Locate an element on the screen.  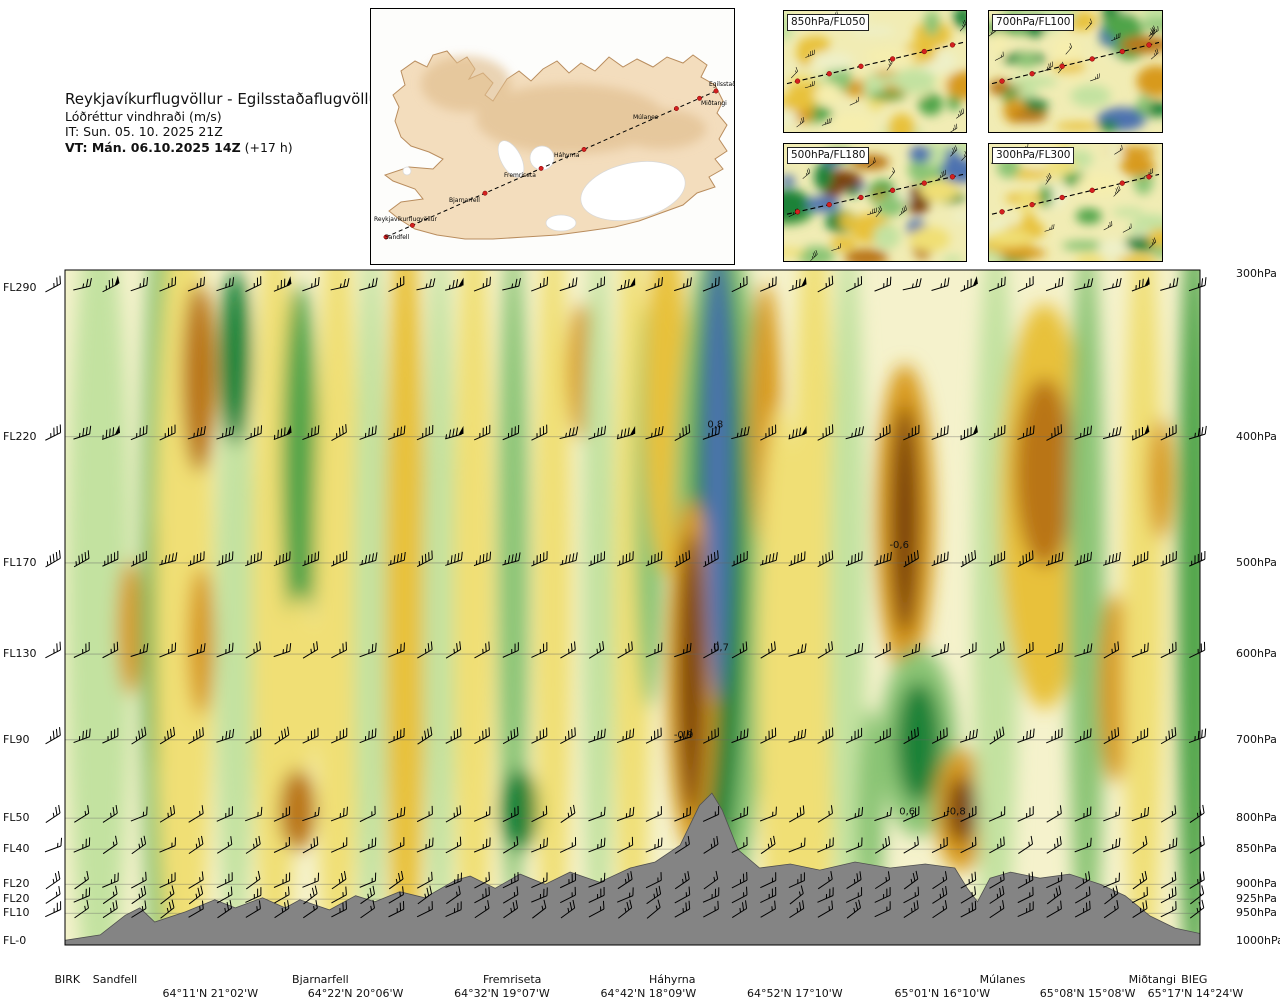
panel-label: 300hPa/FL300 is located at coordinates (1033, 155).